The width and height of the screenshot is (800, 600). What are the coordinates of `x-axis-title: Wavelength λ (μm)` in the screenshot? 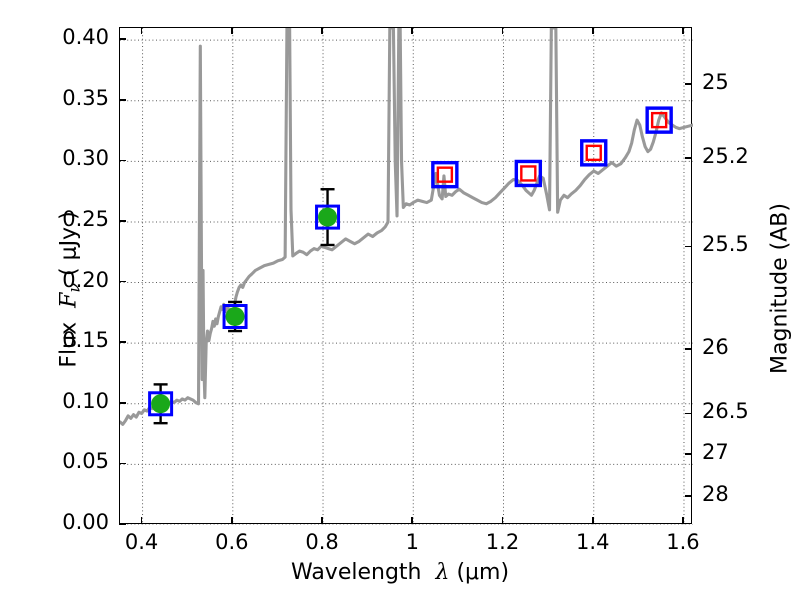 It's located at (400, 572).